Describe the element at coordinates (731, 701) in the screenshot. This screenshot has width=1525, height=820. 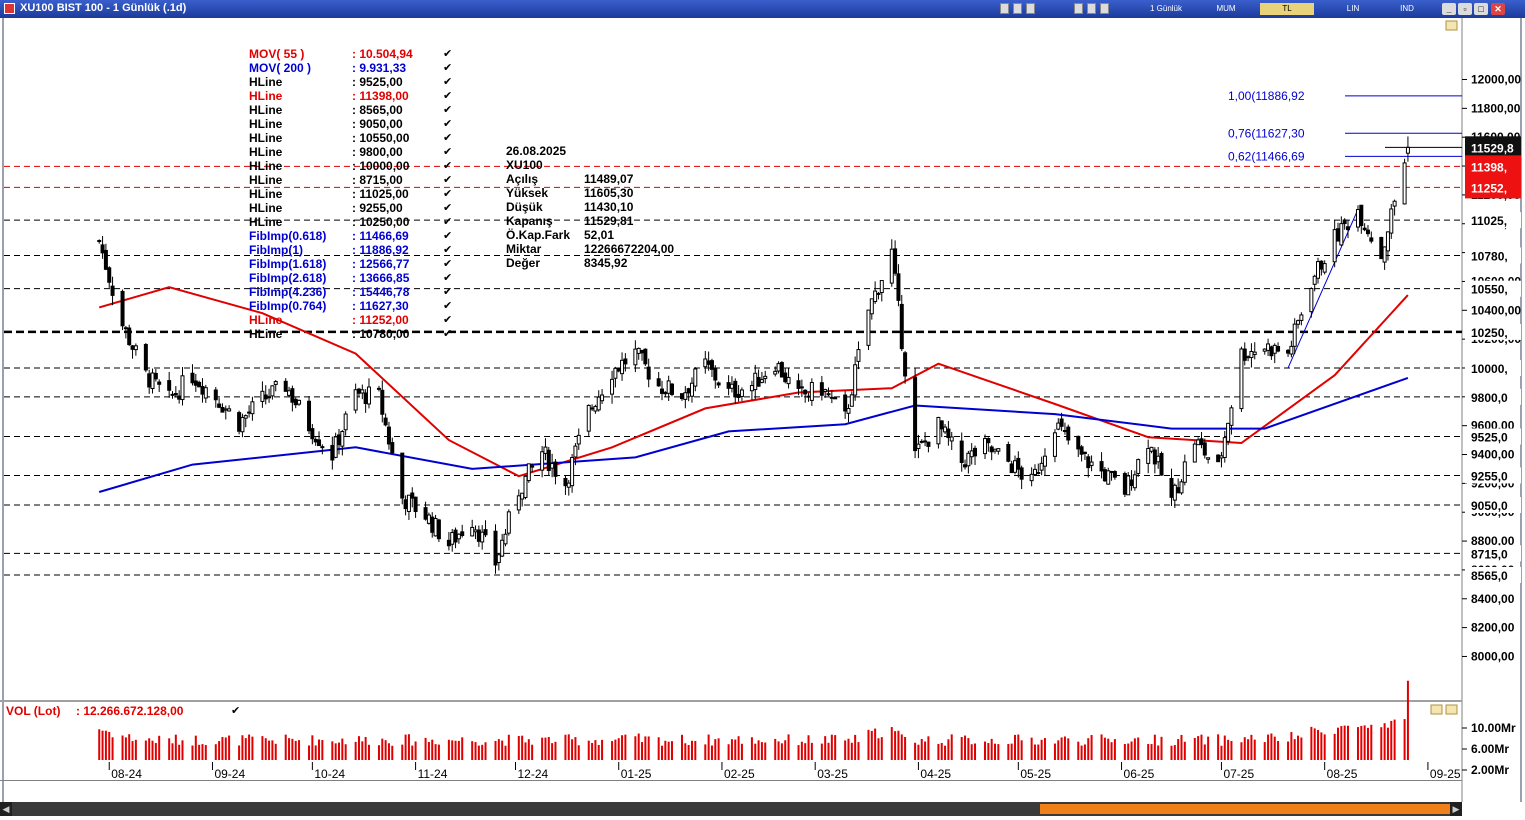
I see `panel-divider` at that location.